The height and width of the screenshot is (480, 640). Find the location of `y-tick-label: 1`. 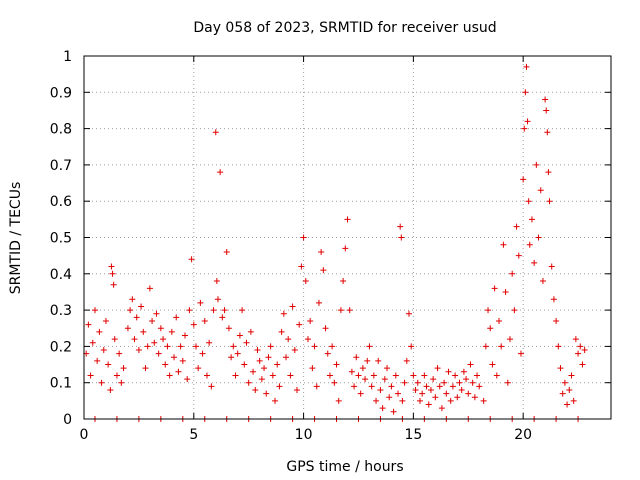

y-tick-label: 1 is located at coordinates (67, 57).